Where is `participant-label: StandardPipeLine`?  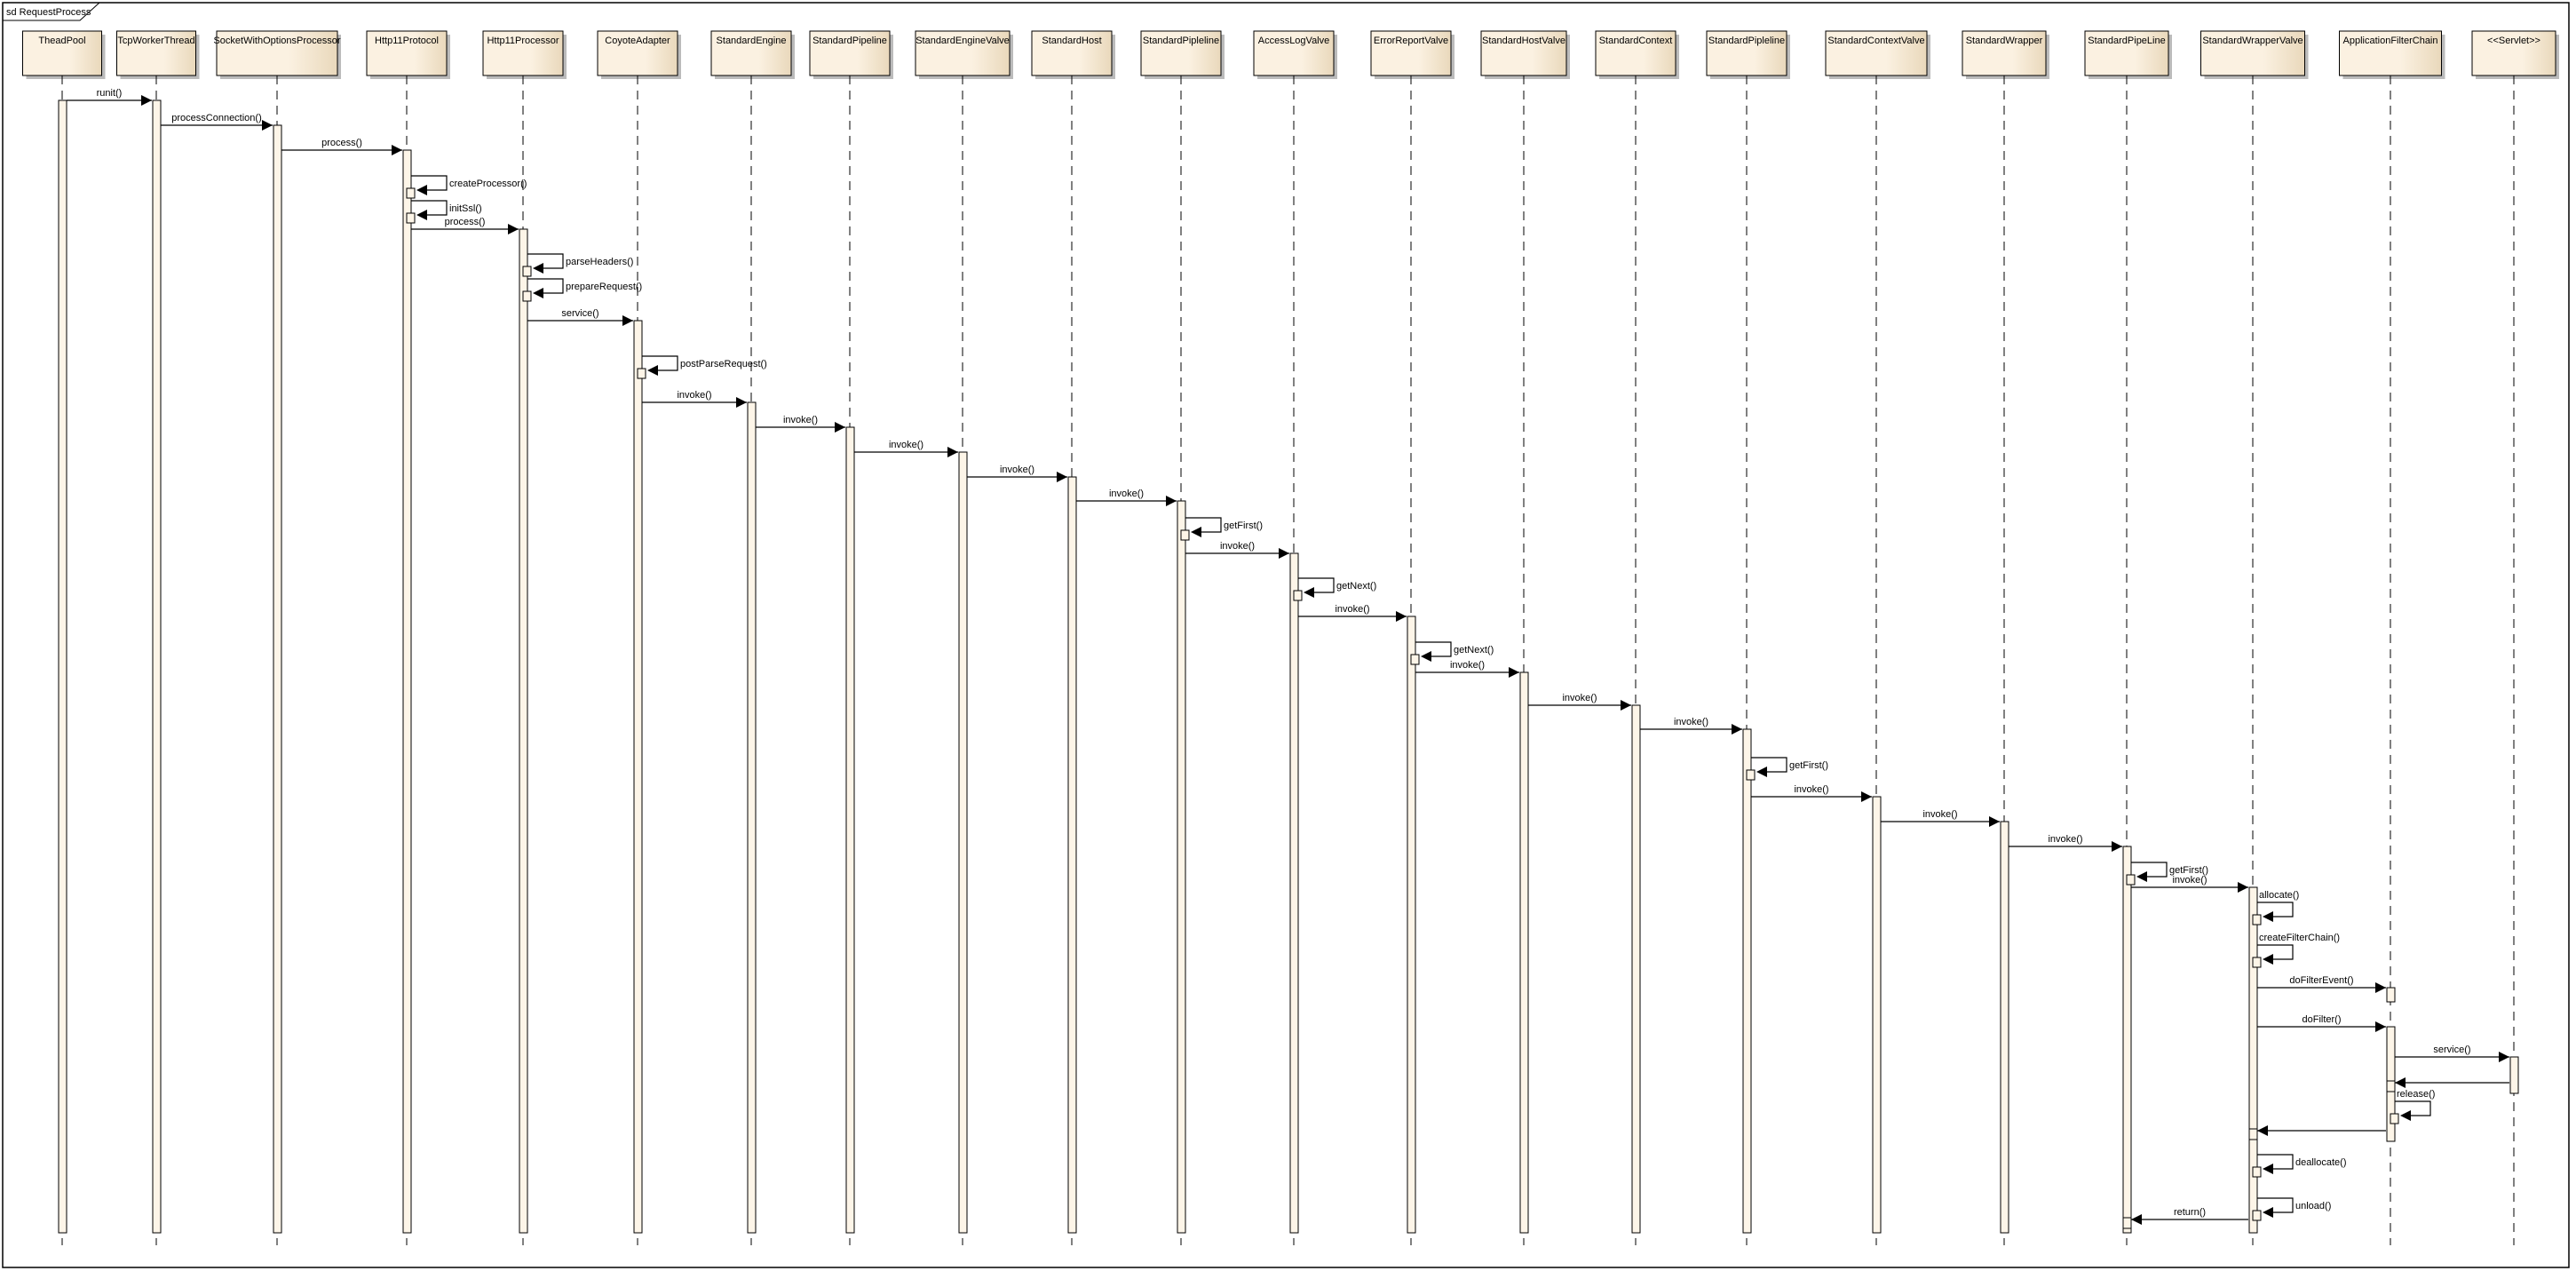 participant-label: StandardPipeLine is located at coordinates (2126, 41).